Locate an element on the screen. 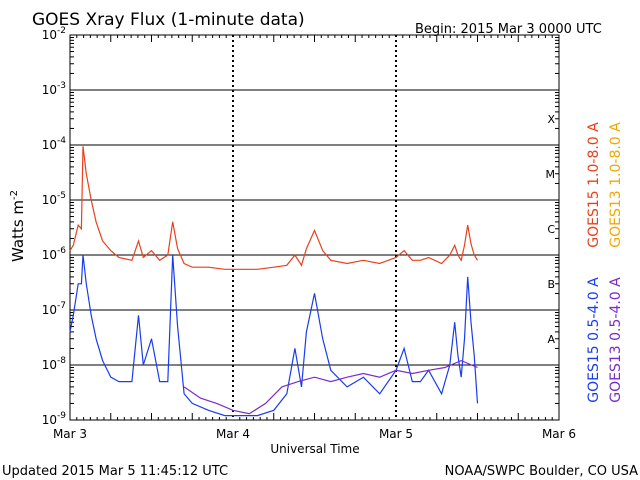 The image size is (640, 480). y-tick-label: 10⁻⁹ is located at coordinates (54, 419).